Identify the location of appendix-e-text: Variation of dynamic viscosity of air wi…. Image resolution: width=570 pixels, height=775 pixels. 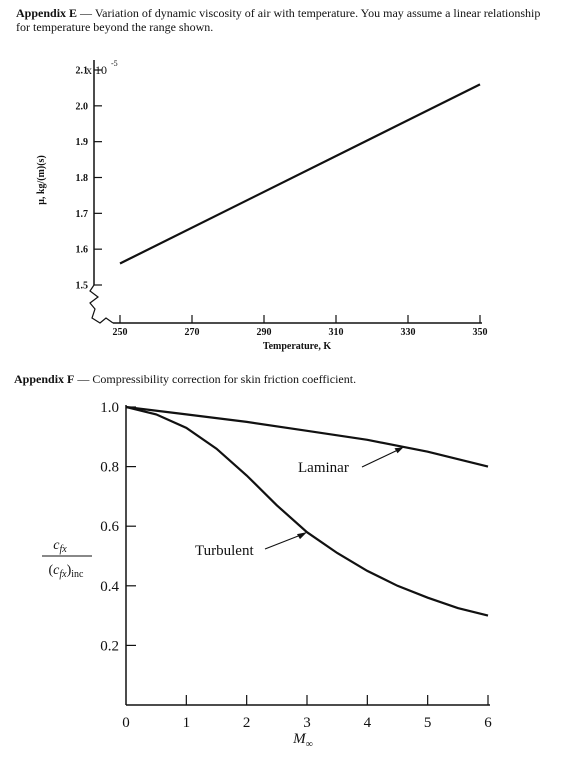
(278, 20).